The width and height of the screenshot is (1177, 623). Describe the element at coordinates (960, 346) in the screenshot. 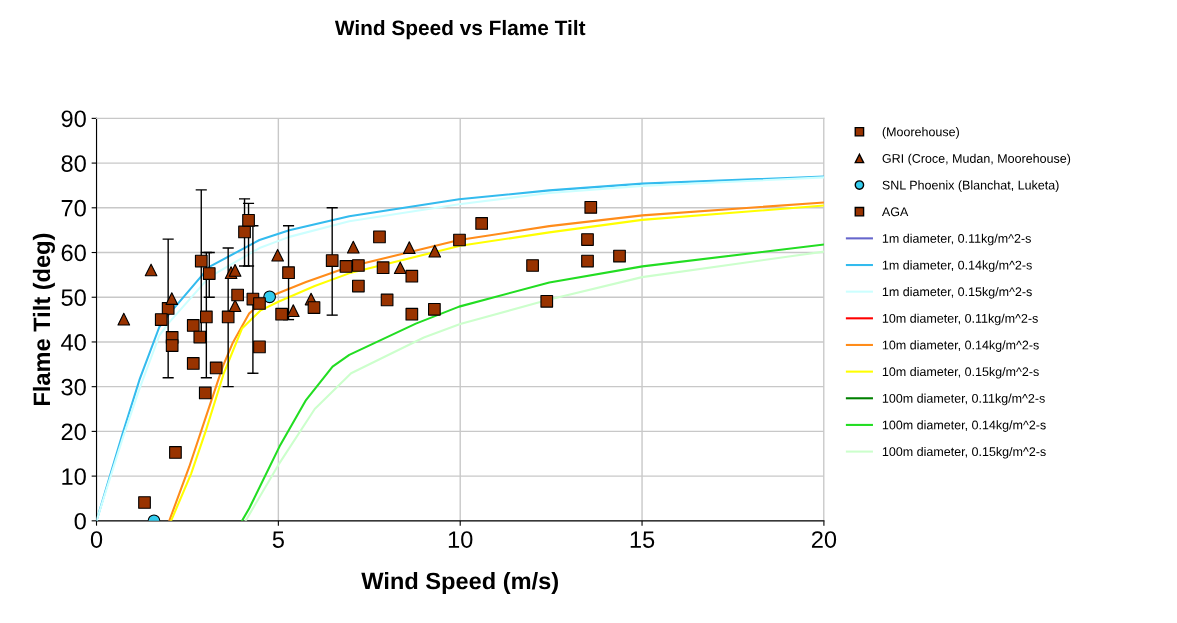

I see `legend-label: 10m diameter, 0.14kg/m^2-s` at that location.